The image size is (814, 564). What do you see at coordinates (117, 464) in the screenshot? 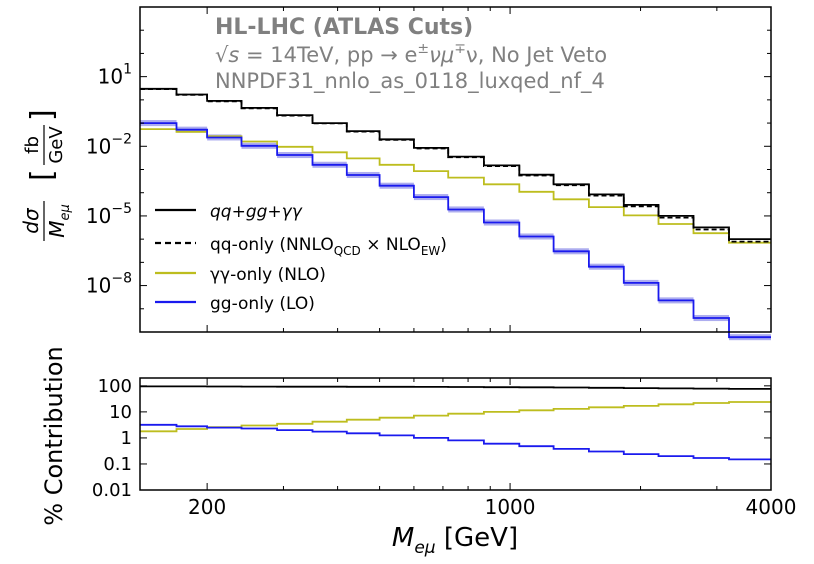
I see `bottom-y-tick-label: 0.1` at bounding box center [117, 464].